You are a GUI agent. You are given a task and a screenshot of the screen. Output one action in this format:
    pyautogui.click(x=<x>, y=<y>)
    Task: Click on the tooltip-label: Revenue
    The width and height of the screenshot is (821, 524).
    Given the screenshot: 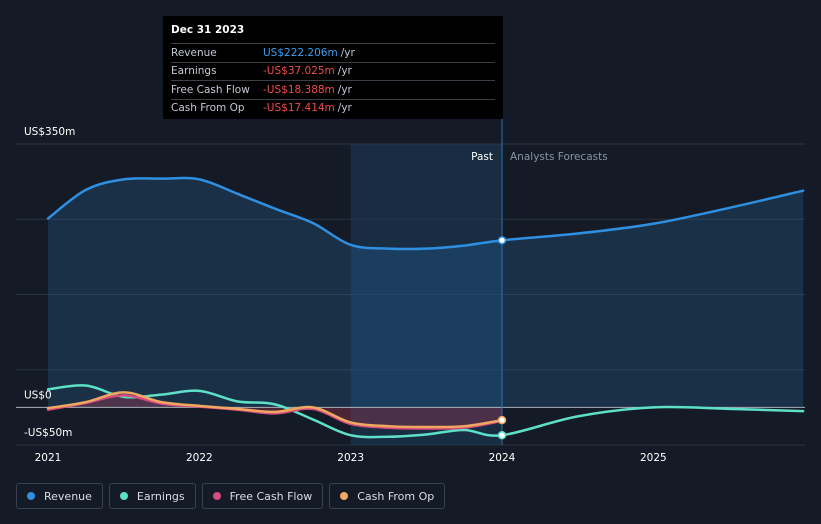 What is the action you would take?
    pyautogui.click(x=194, y=52)
    